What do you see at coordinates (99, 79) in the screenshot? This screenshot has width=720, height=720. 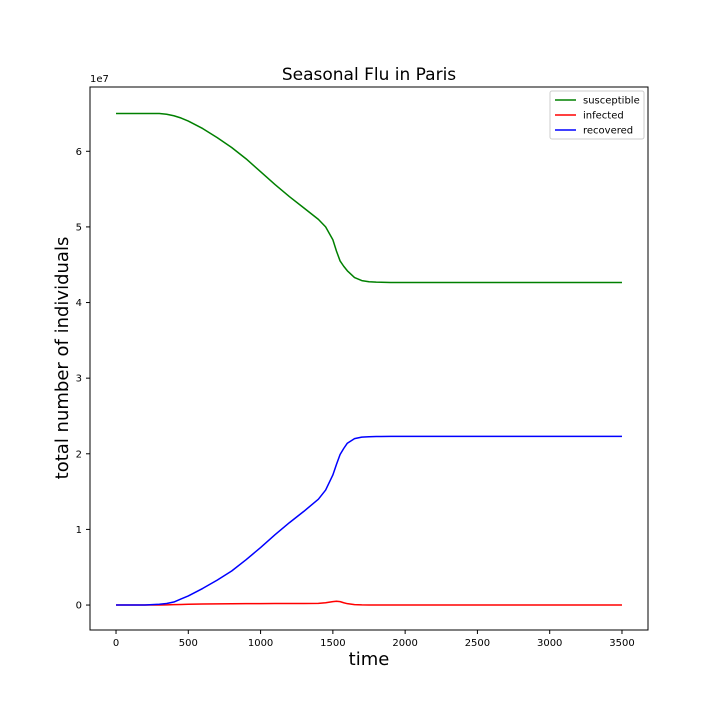 I see `y-offset-label: 1e7` at bounding box center [99, 79].